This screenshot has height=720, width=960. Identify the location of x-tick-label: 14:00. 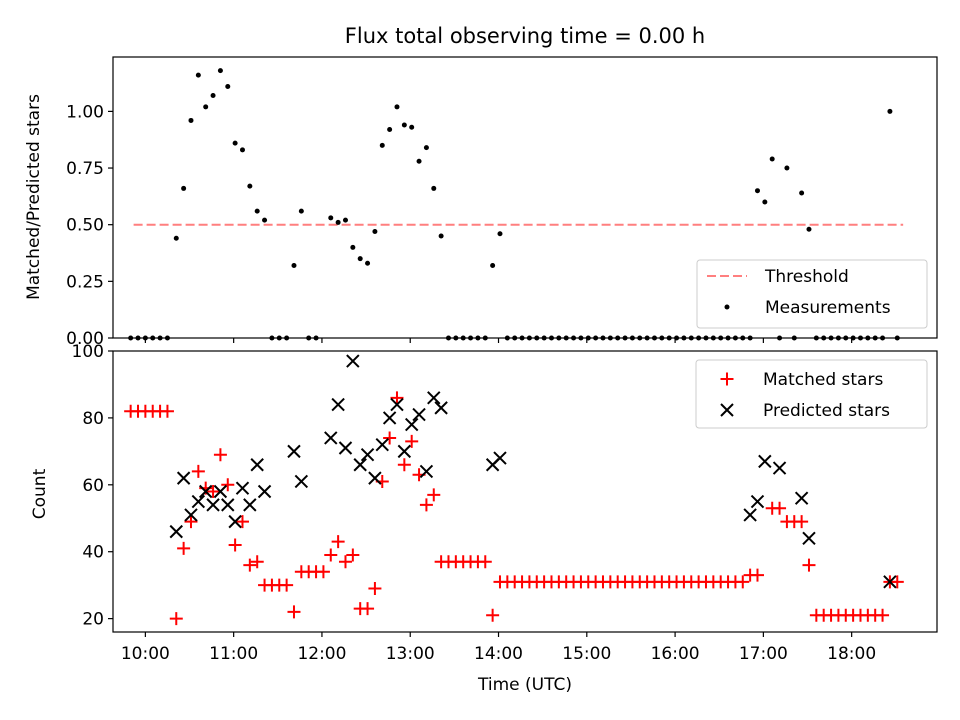
(498, 654).